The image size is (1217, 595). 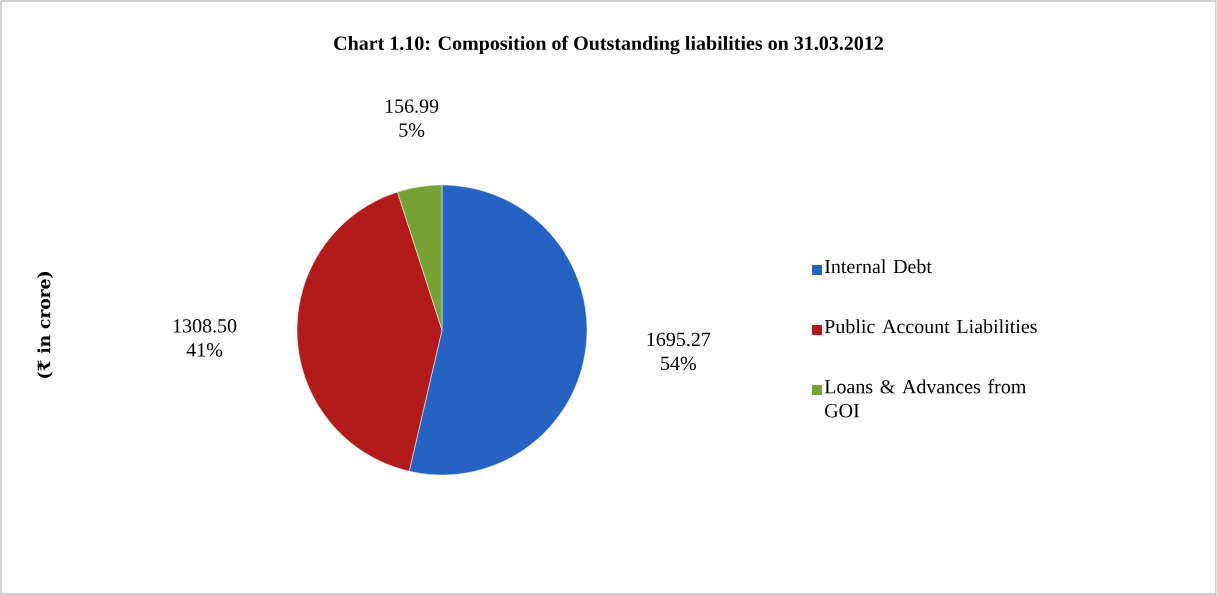 I want to click on data-label: 1695.27 54%, so click(x=679, y=351).